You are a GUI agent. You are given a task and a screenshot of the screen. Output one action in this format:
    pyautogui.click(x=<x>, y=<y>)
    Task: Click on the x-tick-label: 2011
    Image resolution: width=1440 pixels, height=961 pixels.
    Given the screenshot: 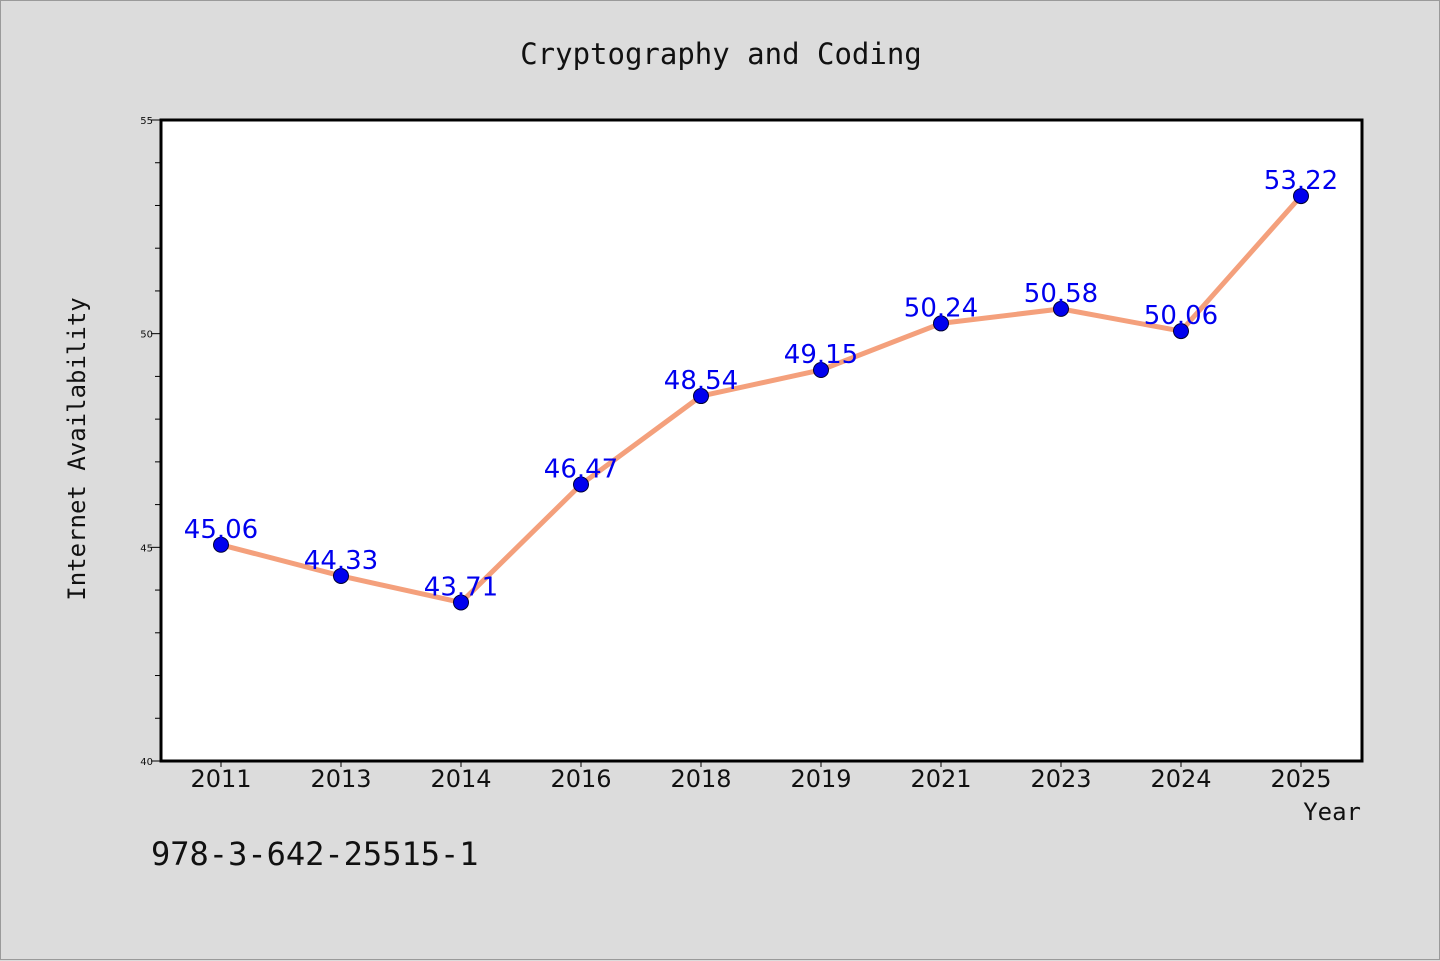 What is the action you would take?
    pyautogui.click(x=220, y=779)
    